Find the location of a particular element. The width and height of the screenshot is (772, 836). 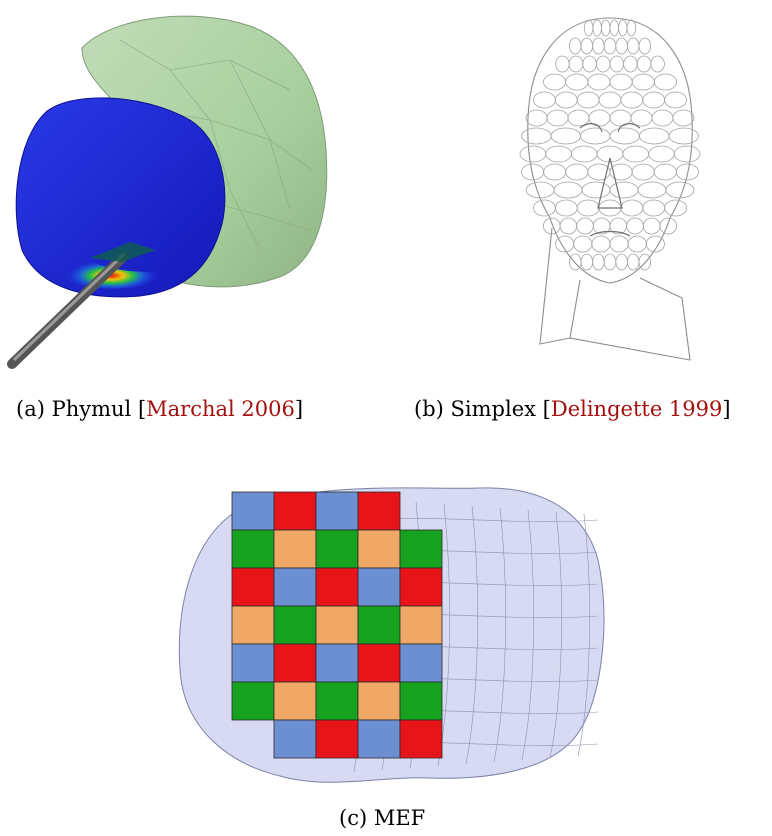

simplex-head-mesh is located at coordinates (610, 188).